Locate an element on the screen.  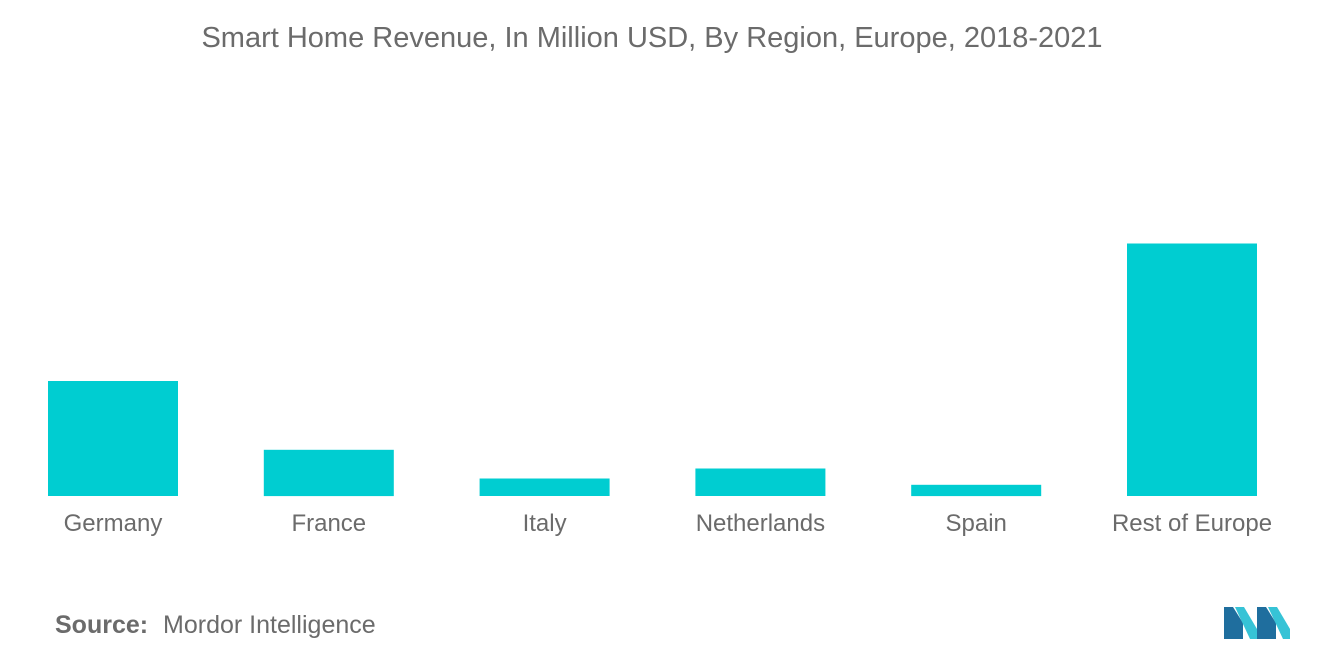
category-label: Rest of Europe is located at coordinates (1192, 523).